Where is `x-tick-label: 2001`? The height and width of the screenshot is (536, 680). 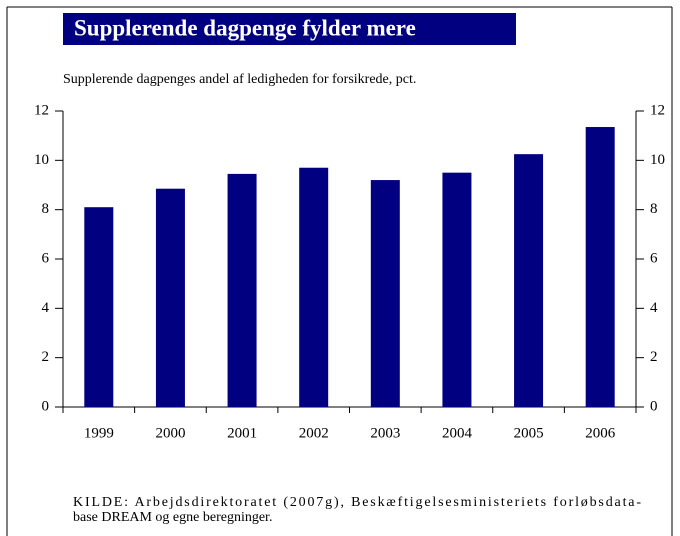
x-tick-label: 2001 is located at coordinates (242, 433).